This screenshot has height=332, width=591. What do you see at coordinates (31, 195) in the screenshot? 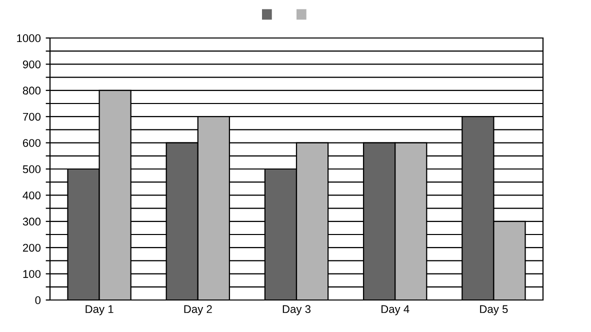
I see `y-tick-label: 400` at bounding box center [31, 195].